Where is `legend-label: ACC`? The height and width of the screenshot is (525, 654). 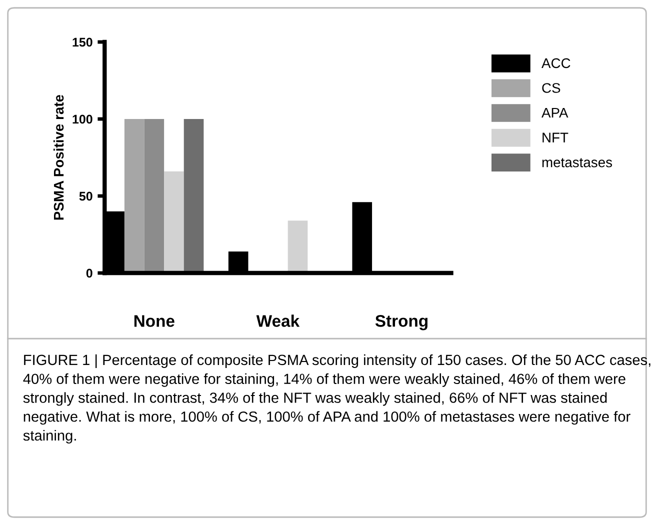
legend-label: ACC is located at coordinates (556, 63).